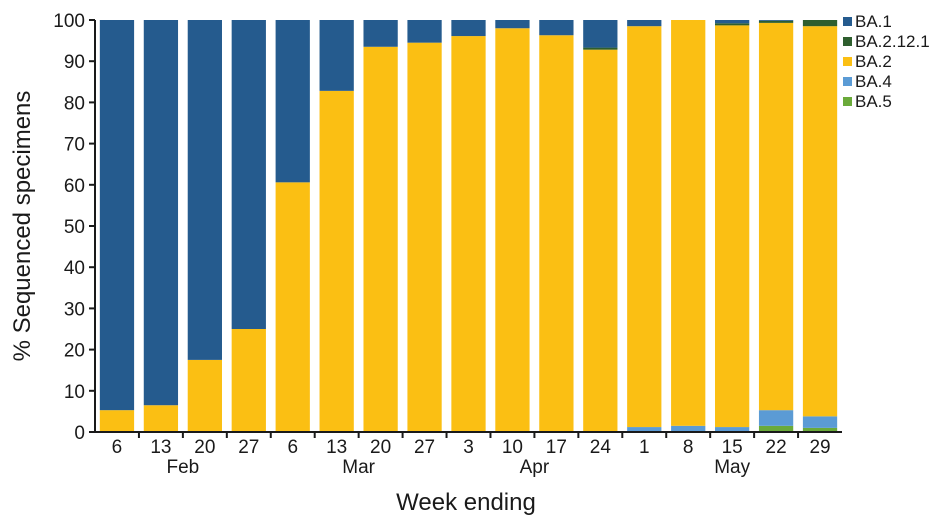 The width and height of the screenshot is (942, 516). What do you see at coordinates (74, 62) in the screenshot?
I see `y-tick-label-90: 90` at bounding box center [74, 62].